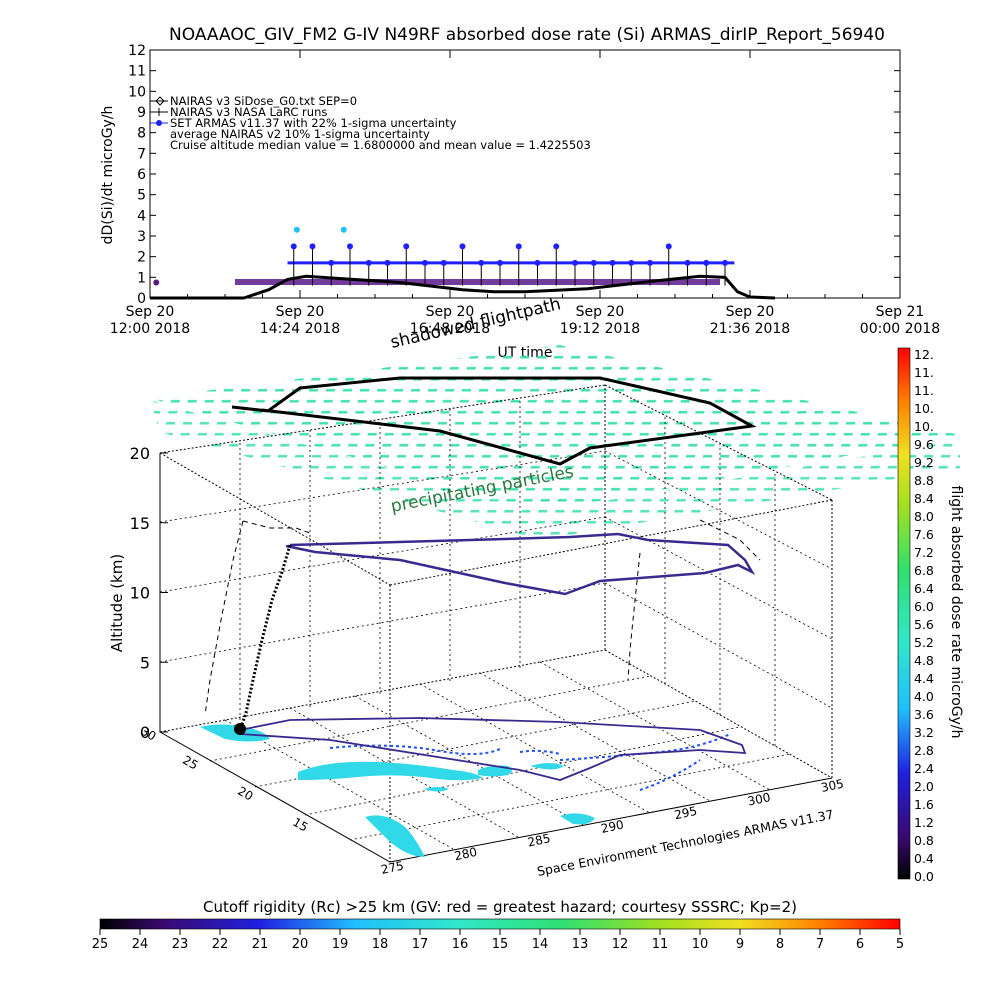  What do you see at coordinates (924, 444) in the screenshot?
I see `dose-rate-colorbar-tick-label: 9.6` at bounding box center [924, 444].